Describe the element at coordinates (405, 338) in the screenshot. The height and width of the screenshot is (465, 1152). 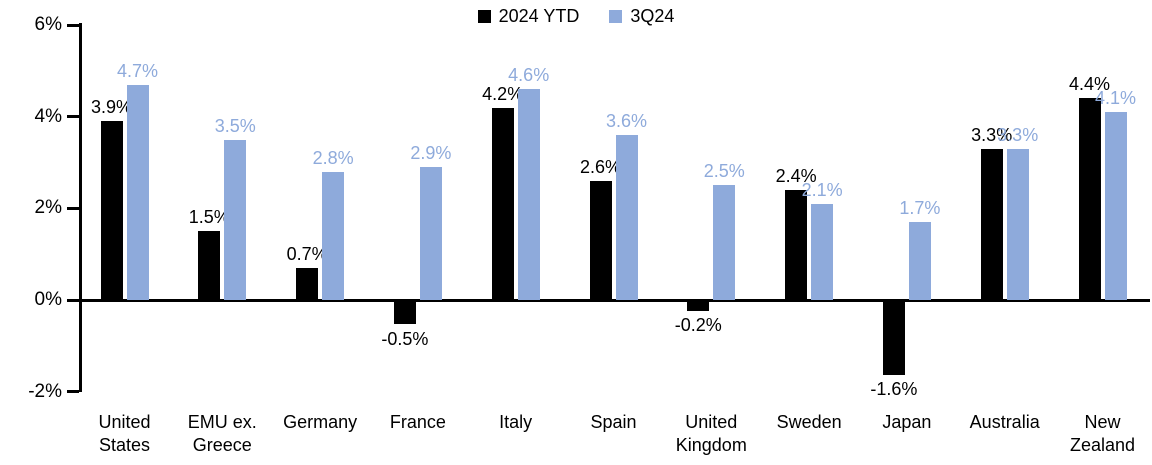
I see `value-label: -0.5%` at that location.